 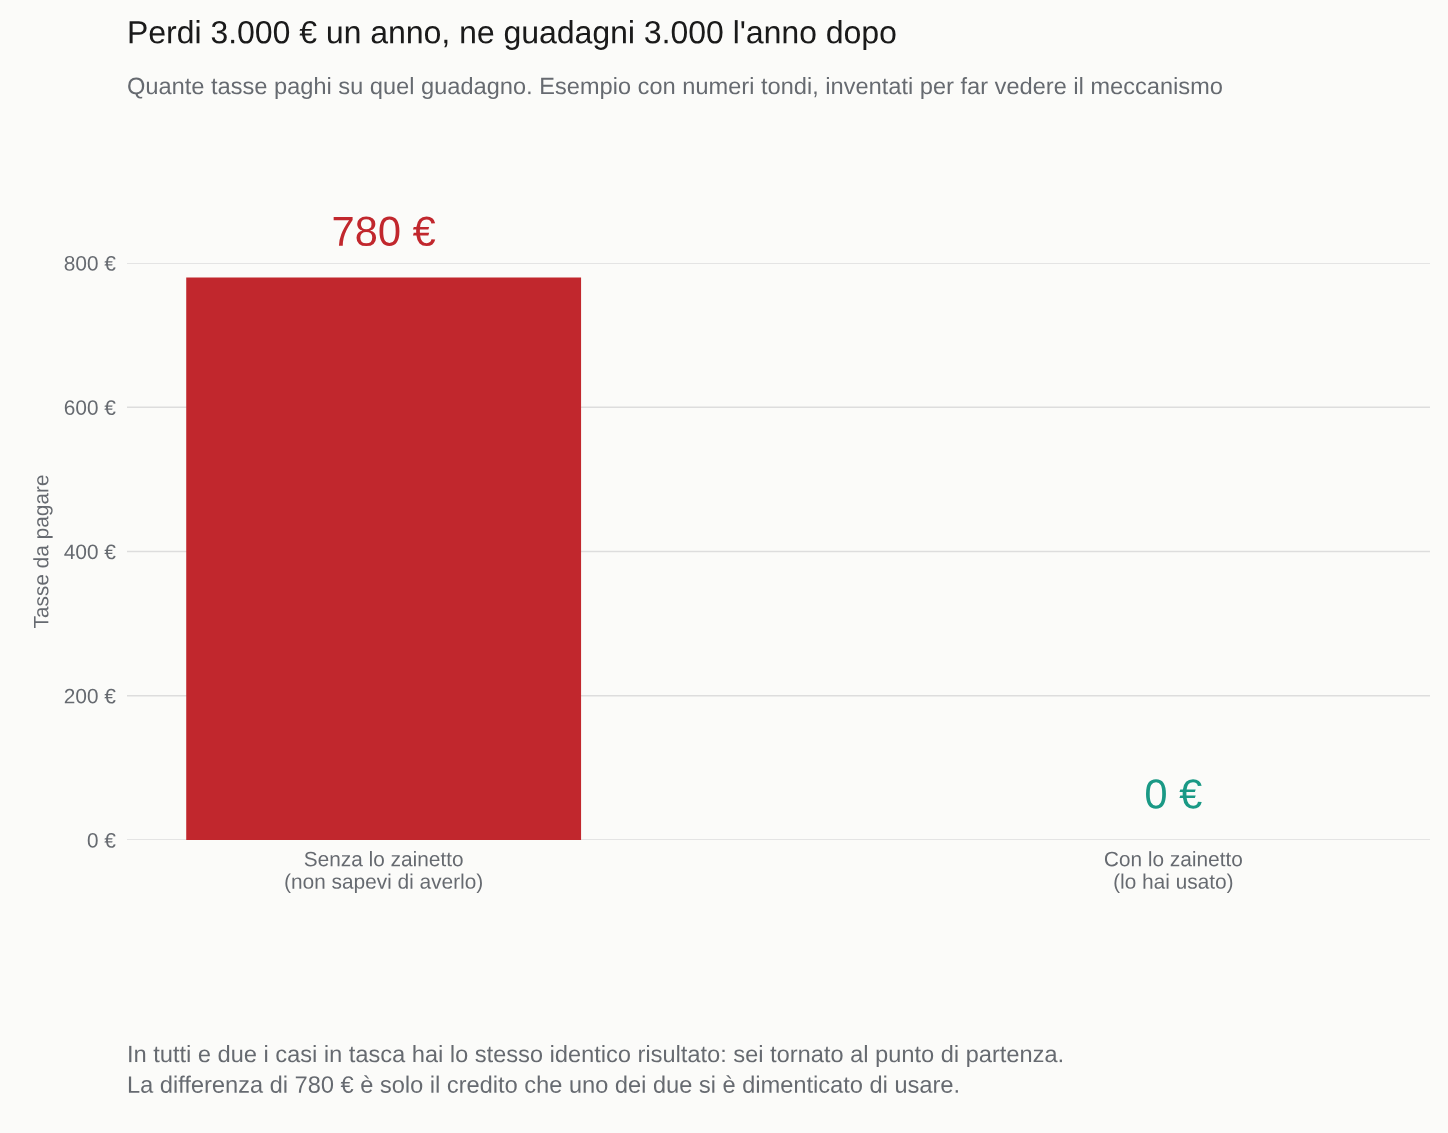 I want to click on y-axis-title: Tasse da pagare, so click(x=43, y=552).